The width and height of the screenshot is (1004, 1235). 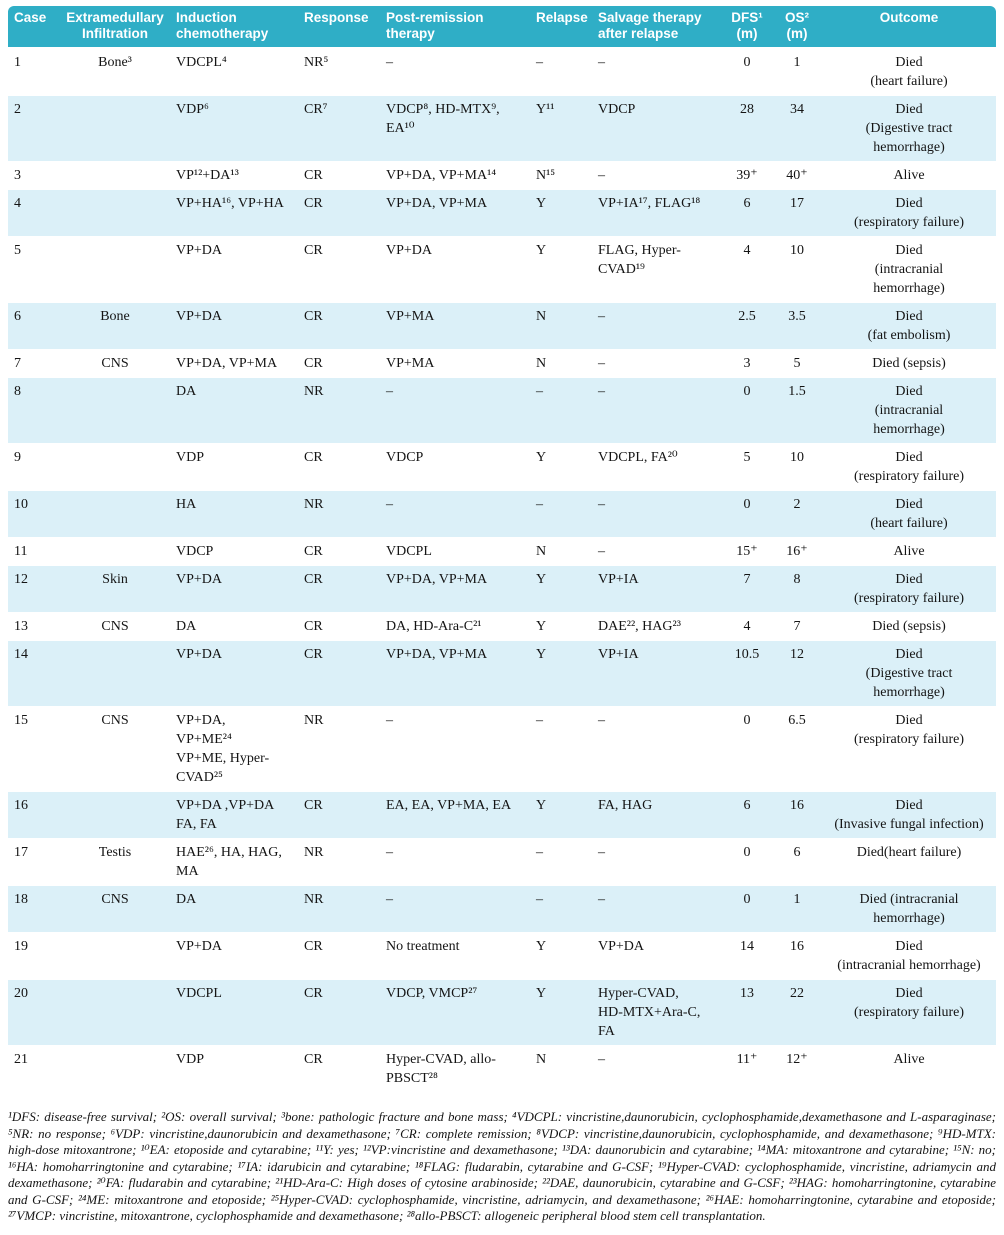 What do you see at coordinates (797, 457) in the screenshot?
I see `cell-os: 10` at bounding box center [797, 457].